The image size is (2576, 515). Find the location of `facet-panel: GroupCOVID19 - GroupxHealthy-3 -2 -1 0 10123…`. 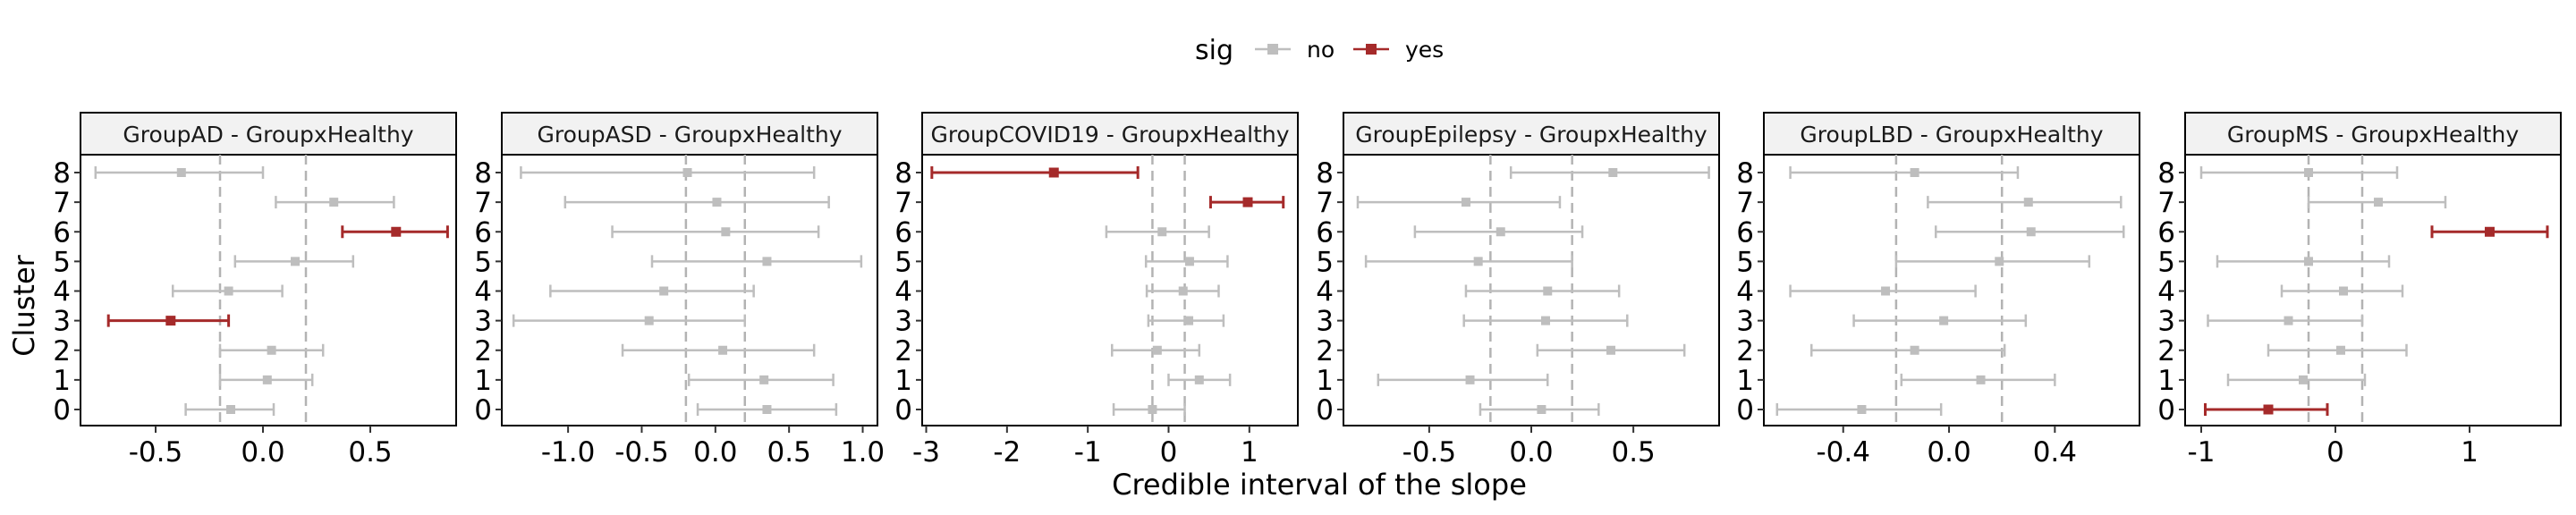

facet-panel: GroupCOVID19 - GroupxHealthy-3 -2 -1 0 10123… is located at coordinates (1096, 290).